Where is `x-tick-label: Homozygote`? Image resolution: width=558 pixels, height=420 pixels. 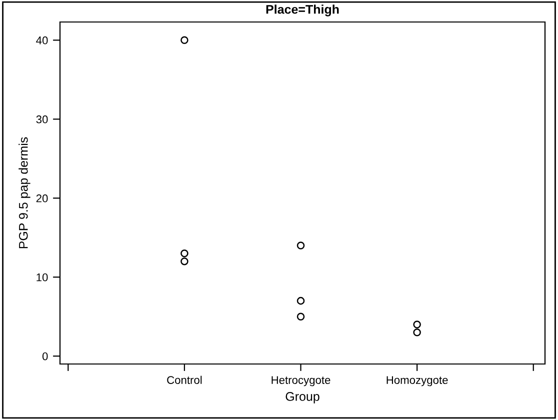
x-tick-label: Homozygote is located at coordinates (417, 381).